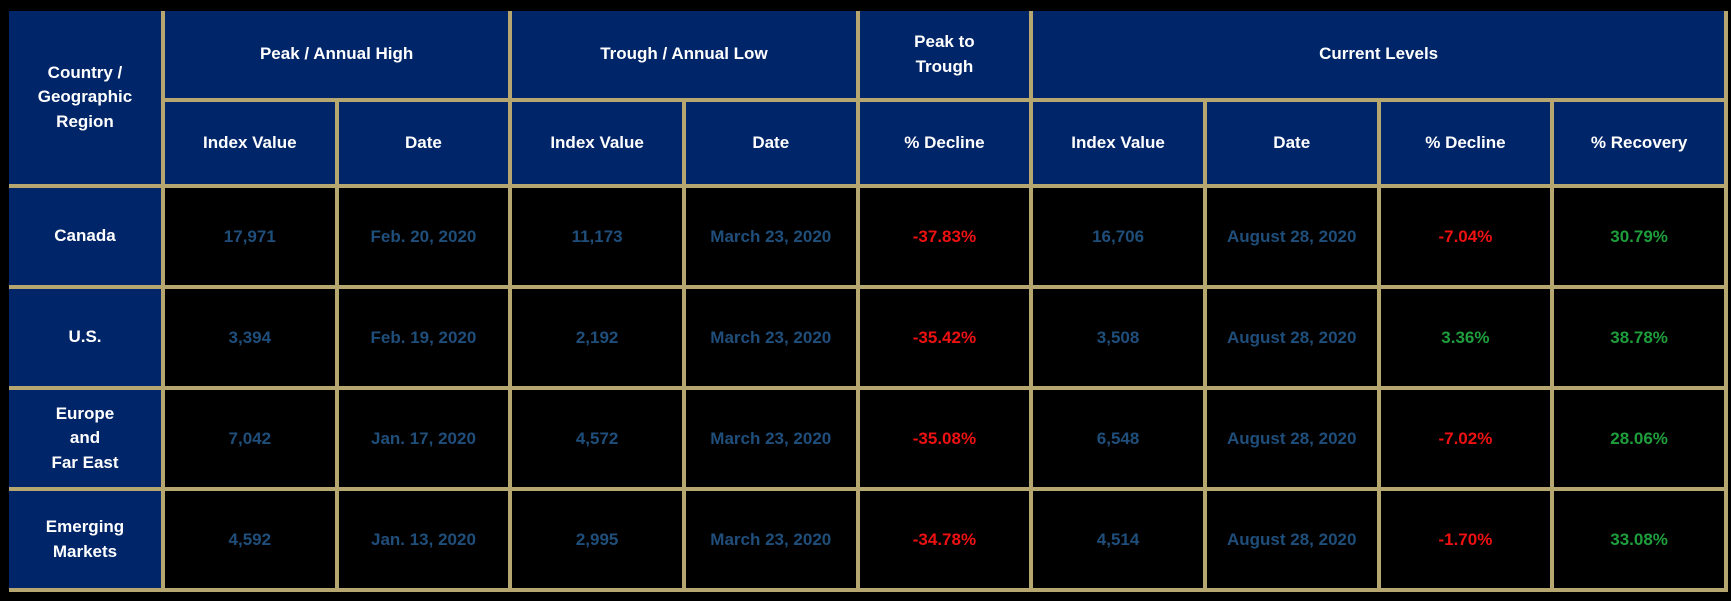 This screenshot has width=1731, height=601. Describe the element at coordinates (423, 236) in the screenshot. I see `cell-peak-date: Feb. 20, 2020` at that location.